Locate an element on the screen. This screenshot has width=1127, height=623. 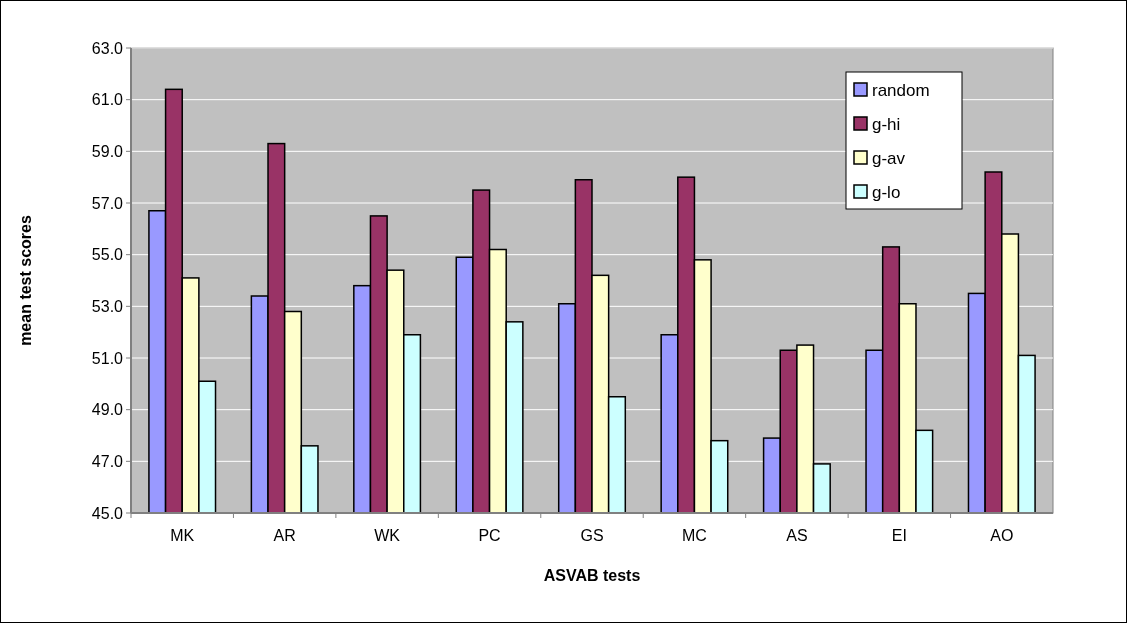
x-tick-label: WK is located at coordinates (387, 535).